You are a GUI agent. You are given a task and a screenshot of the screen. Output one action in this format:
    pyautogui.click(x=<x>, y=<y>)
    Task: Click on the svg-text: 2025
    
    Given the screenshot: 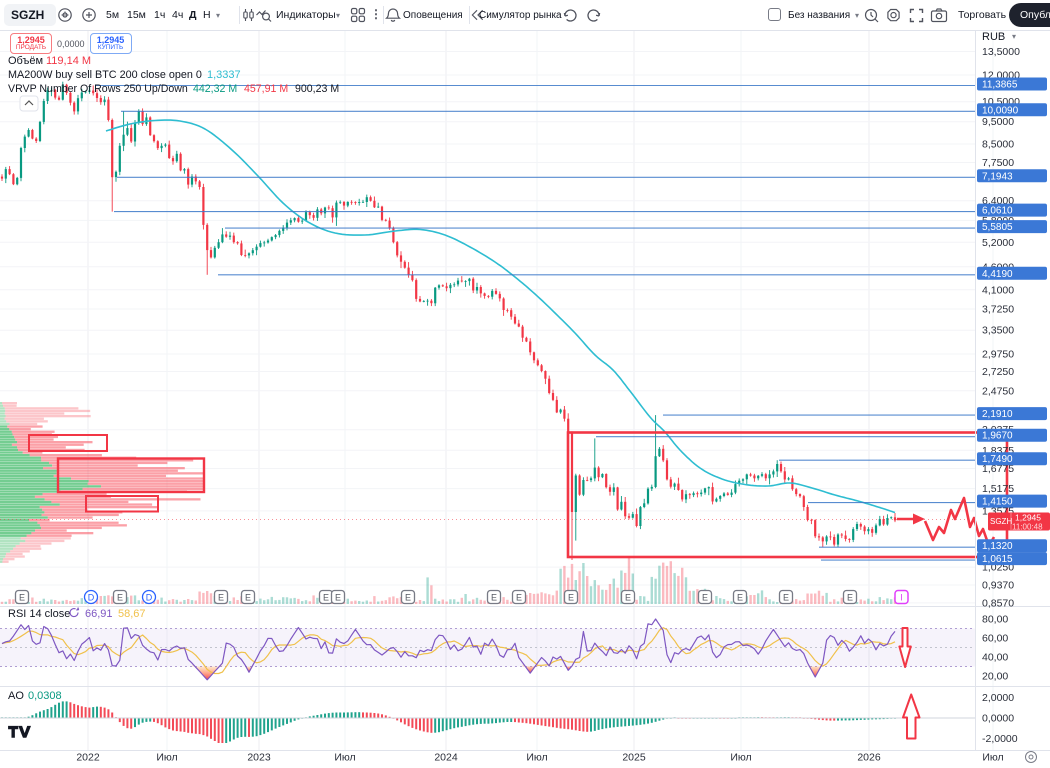 What is the action you would take?
    pyautogui.click(x=634, y=758)
    